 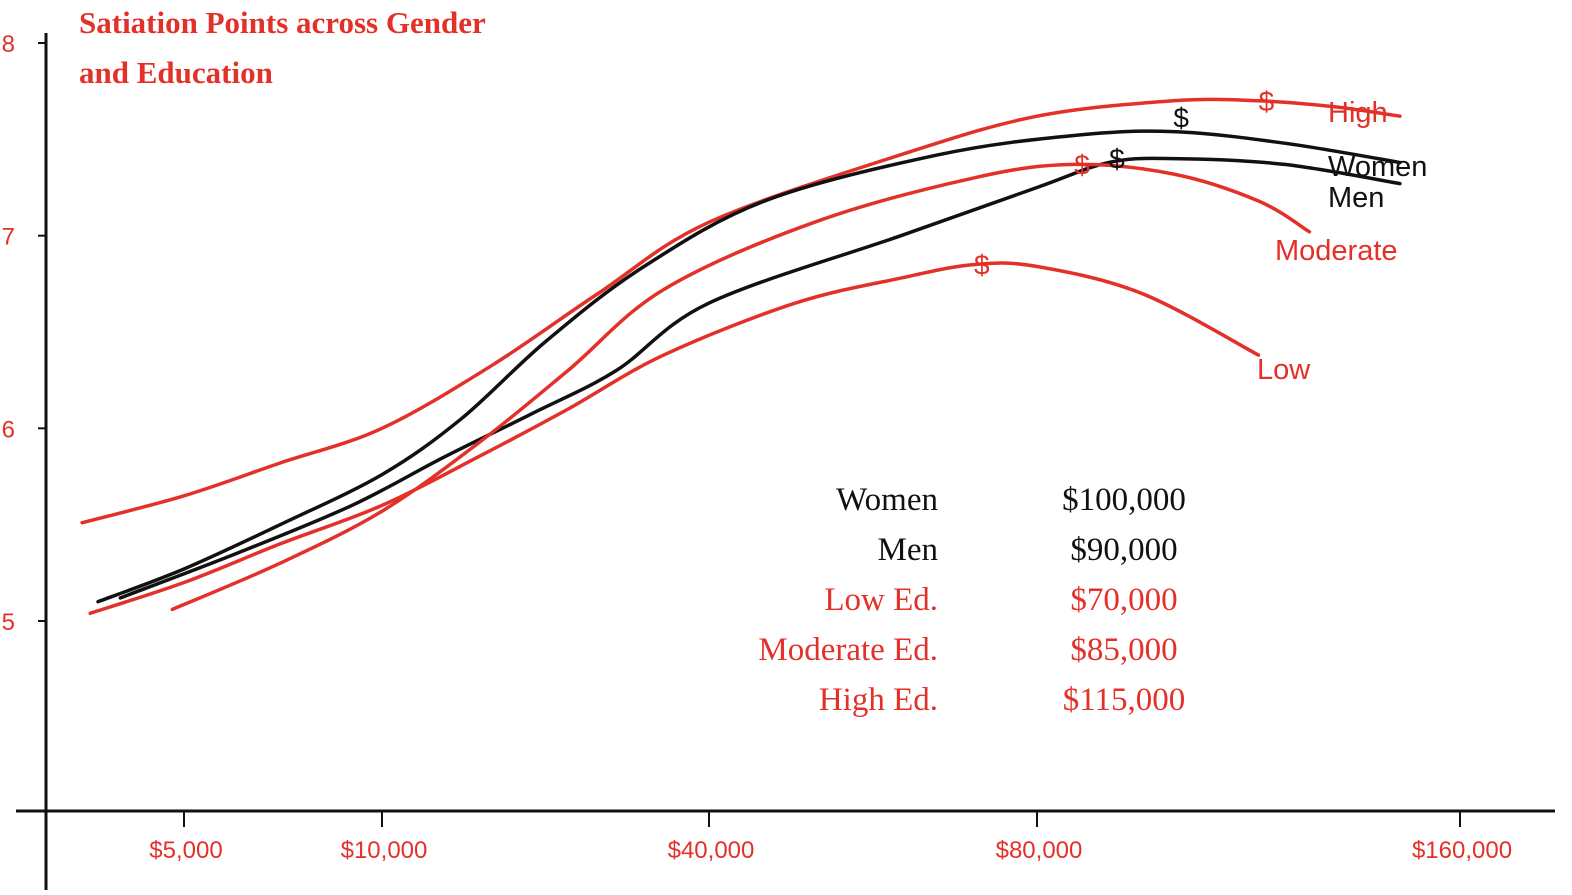 What do you see at coordinates (1124, 183) in the screenshot?
I see `satiation-markers: $ $ $ $ $` at bounding box center [1124, 183].